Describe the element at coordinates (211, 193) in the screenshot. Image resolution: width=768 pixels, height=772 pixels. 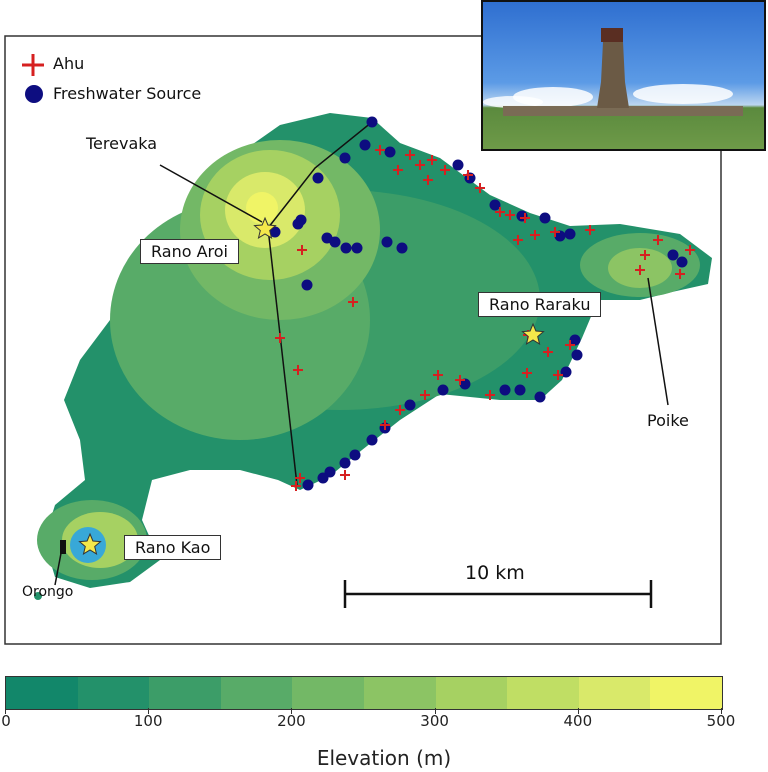
I see `terevaka-leader` at that location.